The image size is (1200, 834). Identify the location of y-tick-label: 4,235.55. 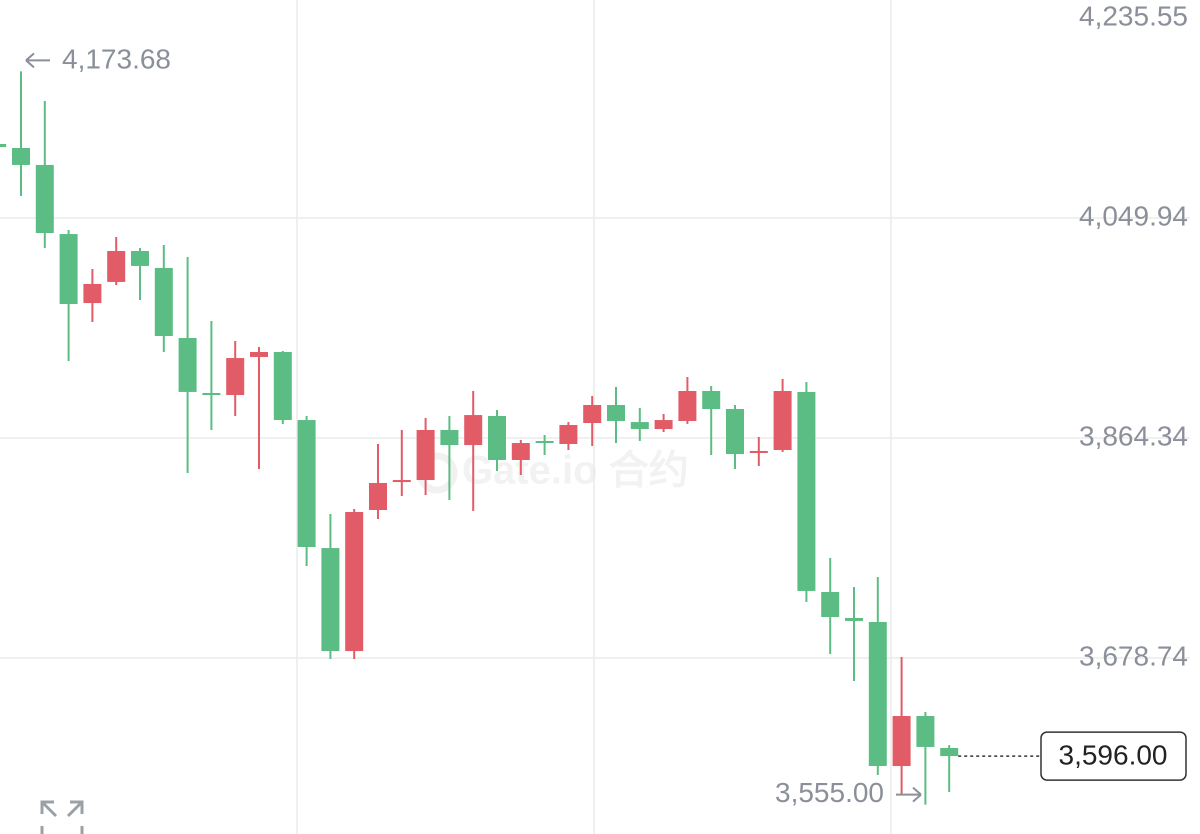
(1133, 15).